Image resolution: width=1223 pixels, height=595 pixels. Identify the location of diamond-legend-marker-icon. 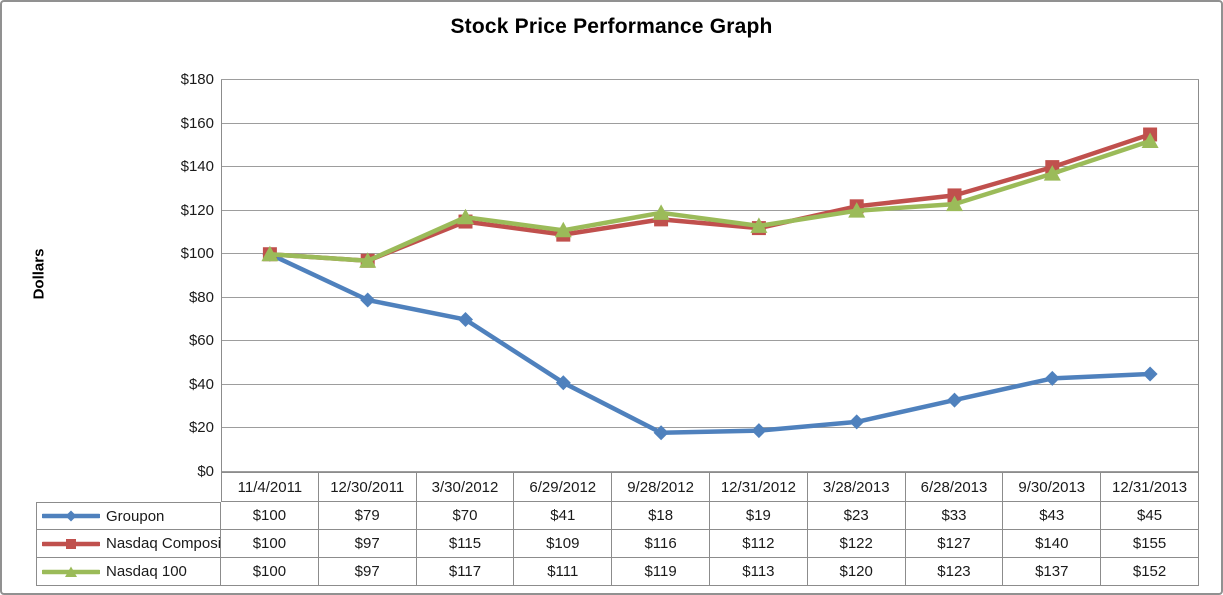
(71, 516).